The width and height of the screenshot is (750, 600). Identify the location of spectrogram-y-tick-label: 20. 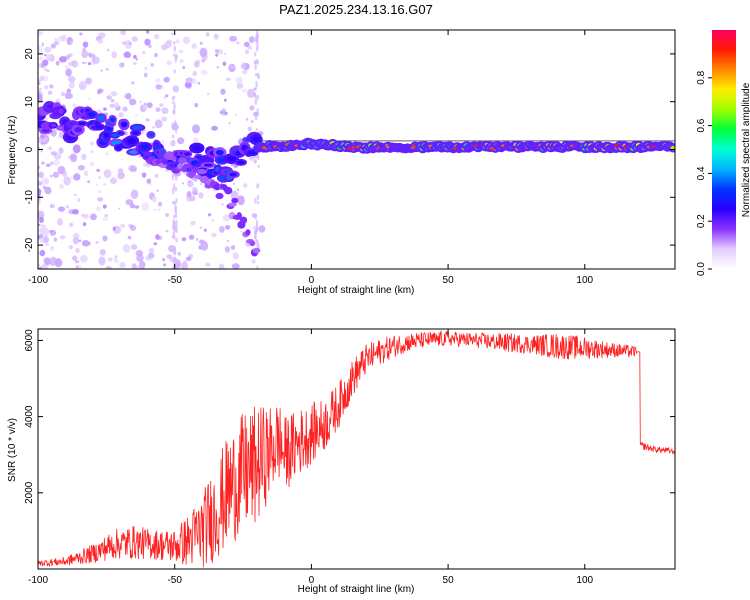
(29, 54).